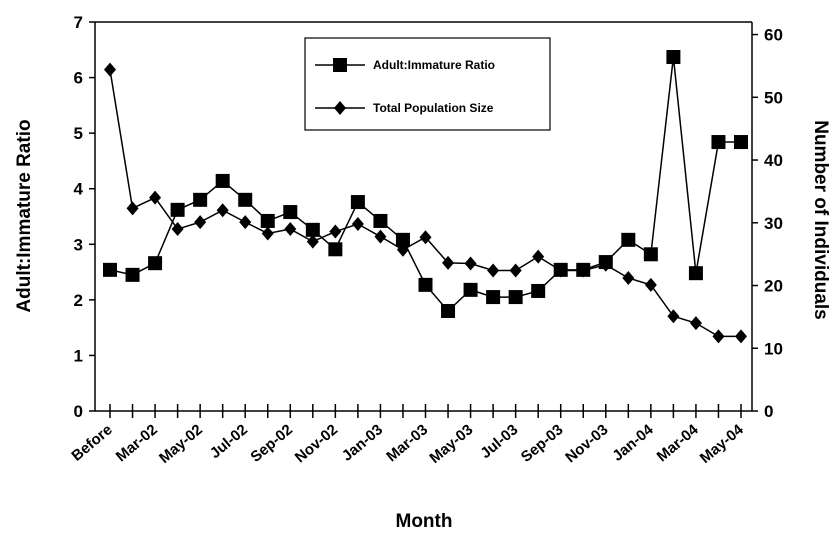 The width and height of the screenshot is (834, 543). What do you see at coordinates (78, 300) in the screenshot?
I see `y-tick-label: 2` at bounding box center [78, 300].